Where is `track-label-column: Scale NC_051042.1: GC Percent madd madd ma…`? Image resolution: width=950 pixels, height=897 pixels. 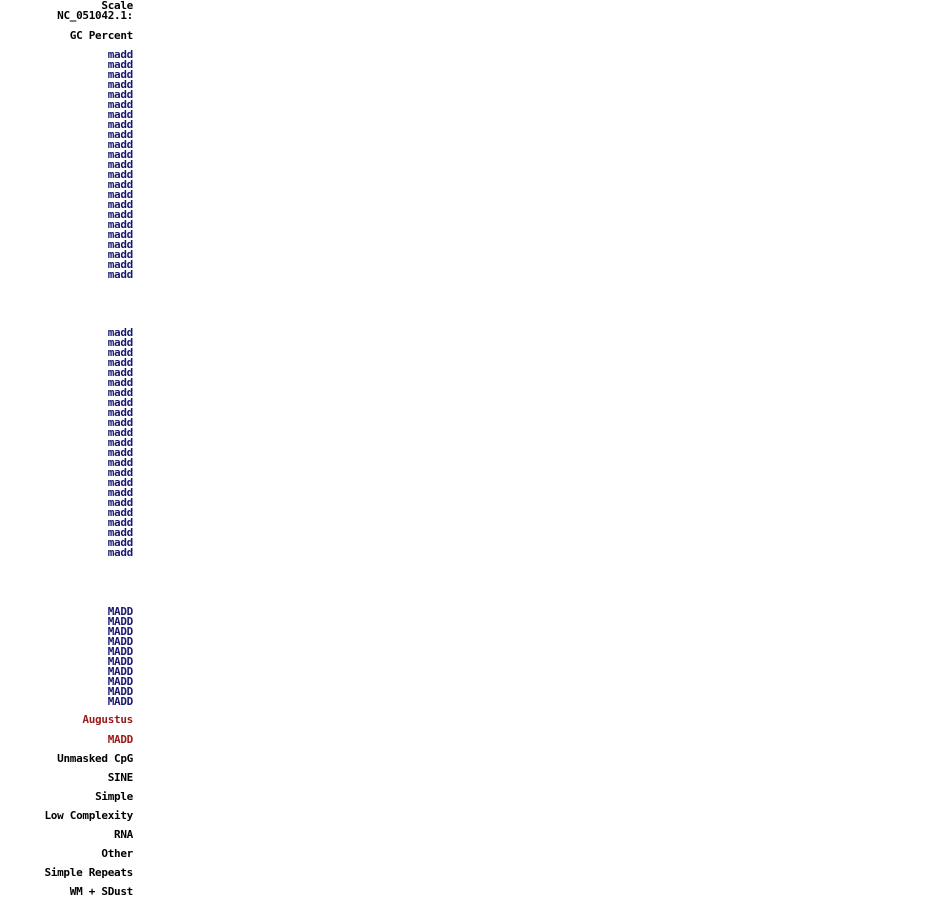
track-label-column: Scale NC_051042.1: GC Percent madd madd ma… is located at coordinates (66, 448).